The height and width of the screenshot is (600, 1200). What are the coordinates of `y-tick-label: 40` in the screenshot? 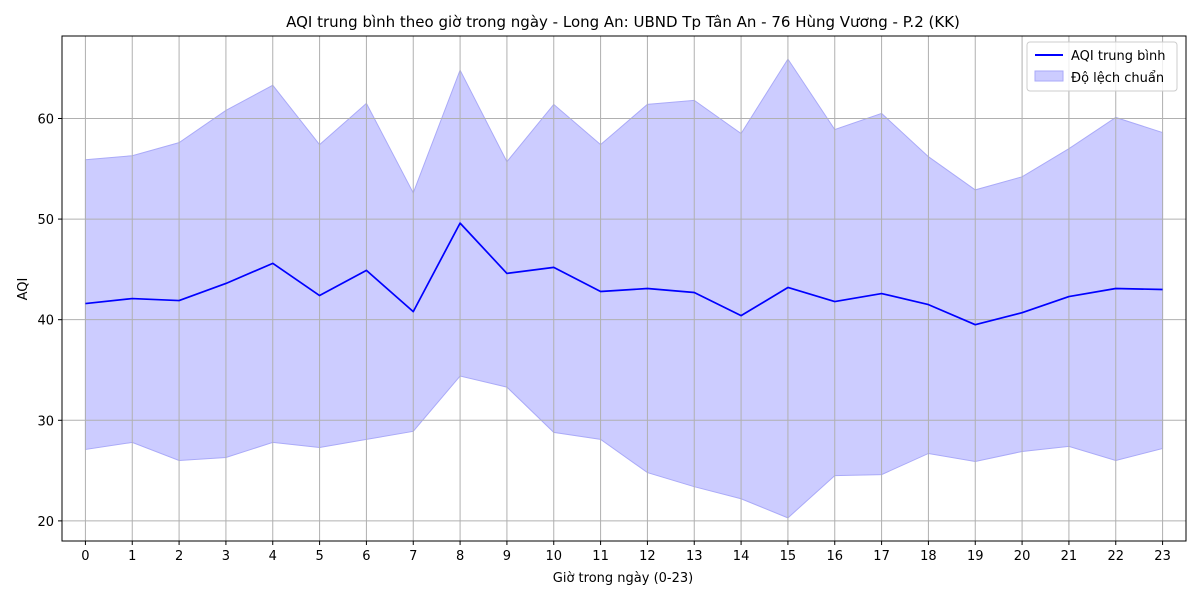 It's located at (45, 321).